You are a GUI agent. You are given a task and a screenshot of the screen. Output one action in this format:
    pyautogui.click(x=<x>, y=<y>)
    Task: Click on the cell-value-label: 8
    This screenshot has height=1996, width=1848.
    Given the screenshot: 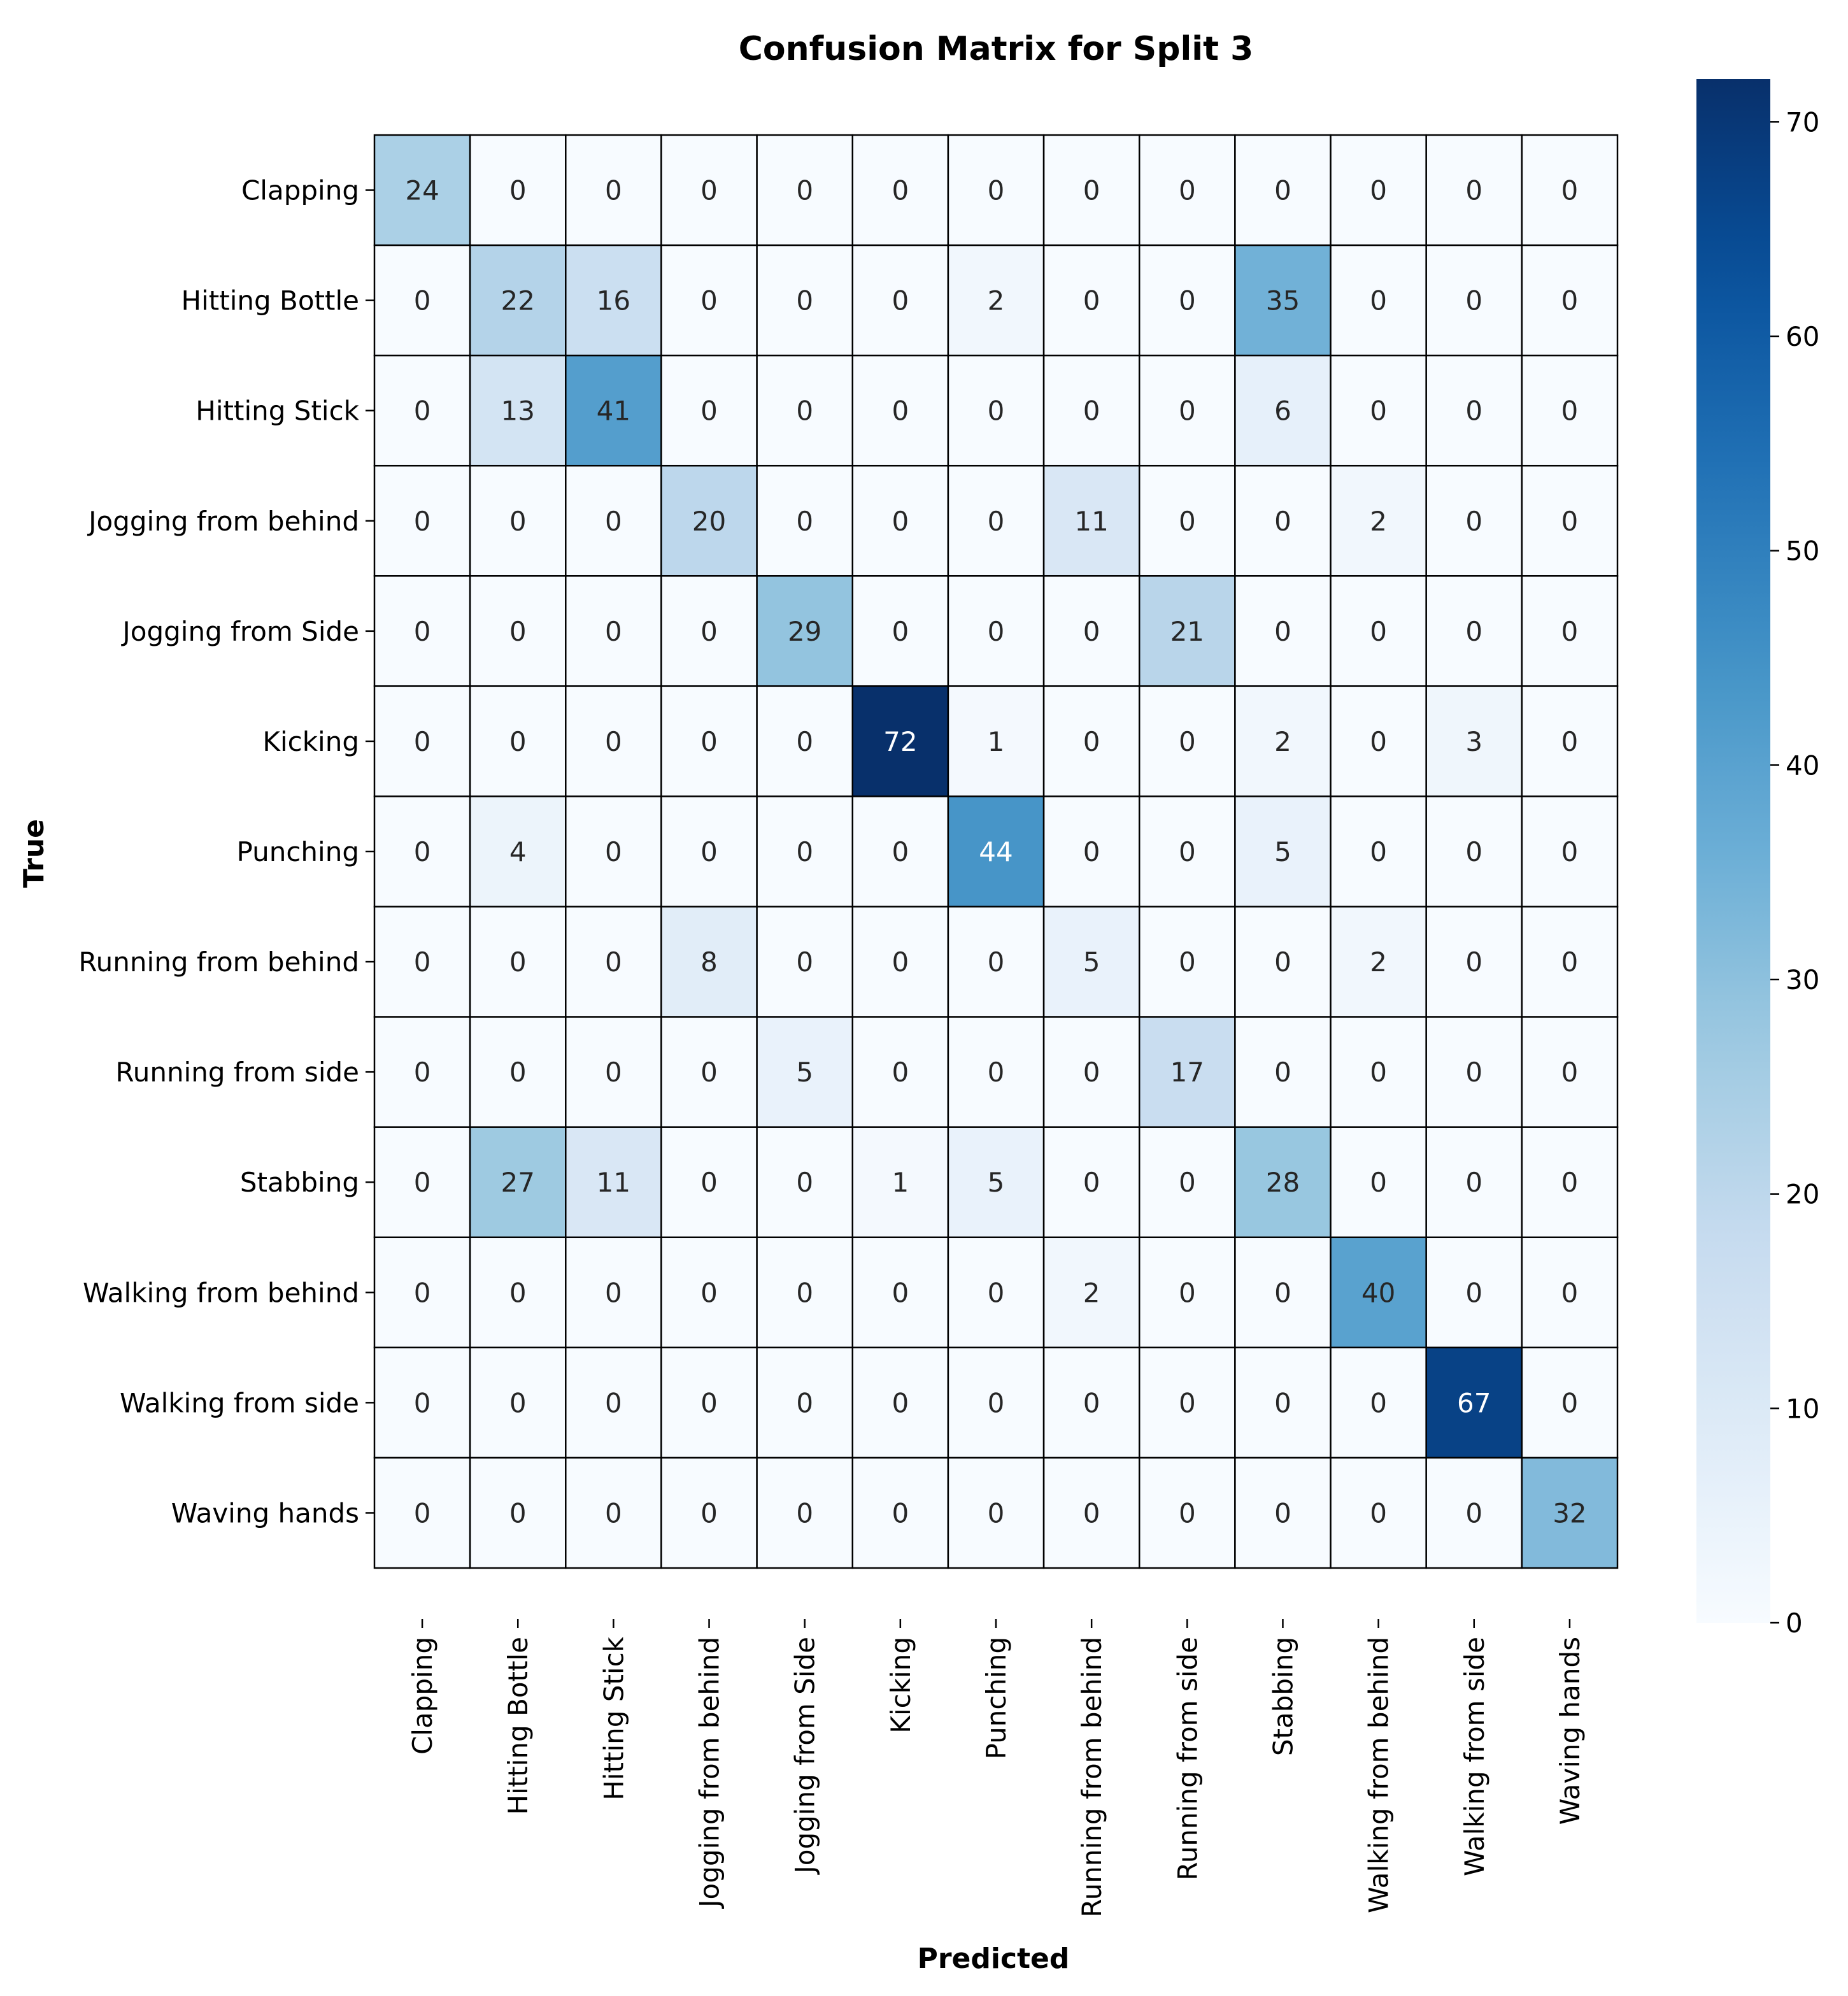 What is the action you would take?
    pyautogui.click(x=709, y=962)
    